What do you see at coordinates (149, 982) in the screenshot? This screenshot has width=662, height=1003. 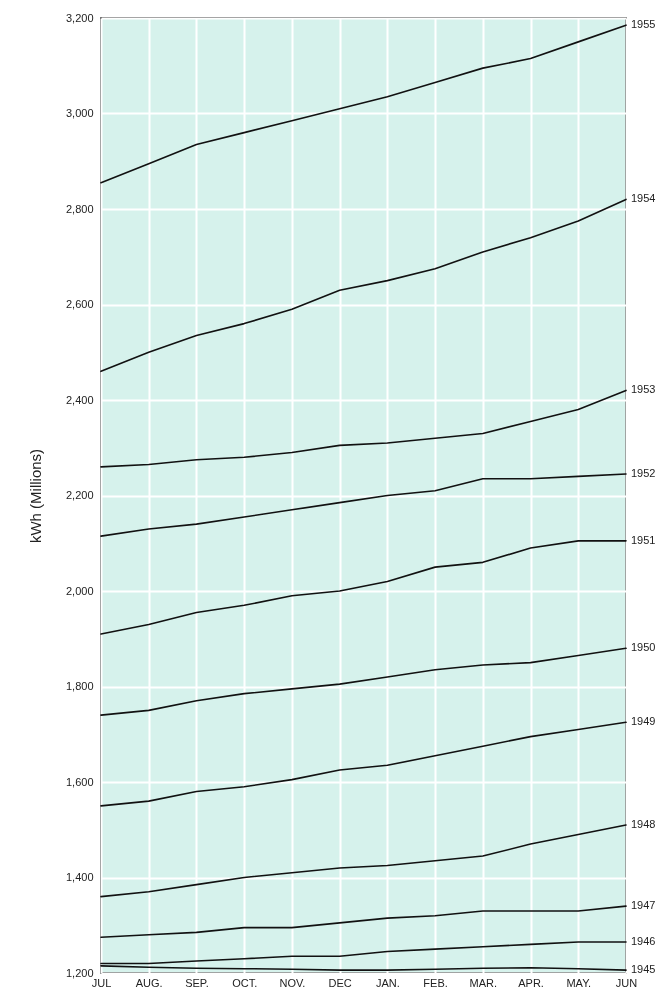 I see `x-tick-label: AUG.` at bounding box center [149, 982].